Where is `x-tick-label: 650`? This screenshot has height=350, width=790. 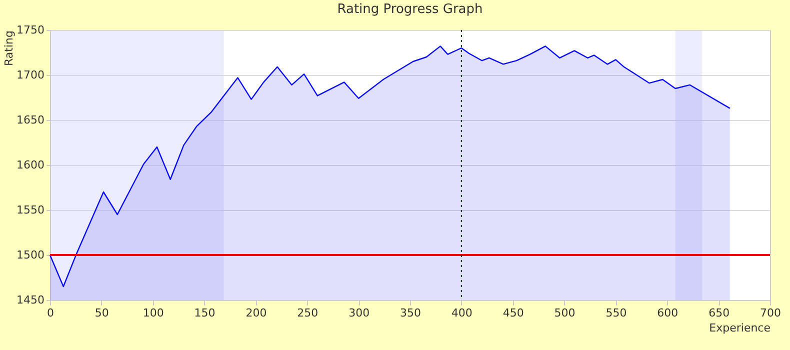 x-tick-label: 650 is located at coordinates (719, 313).